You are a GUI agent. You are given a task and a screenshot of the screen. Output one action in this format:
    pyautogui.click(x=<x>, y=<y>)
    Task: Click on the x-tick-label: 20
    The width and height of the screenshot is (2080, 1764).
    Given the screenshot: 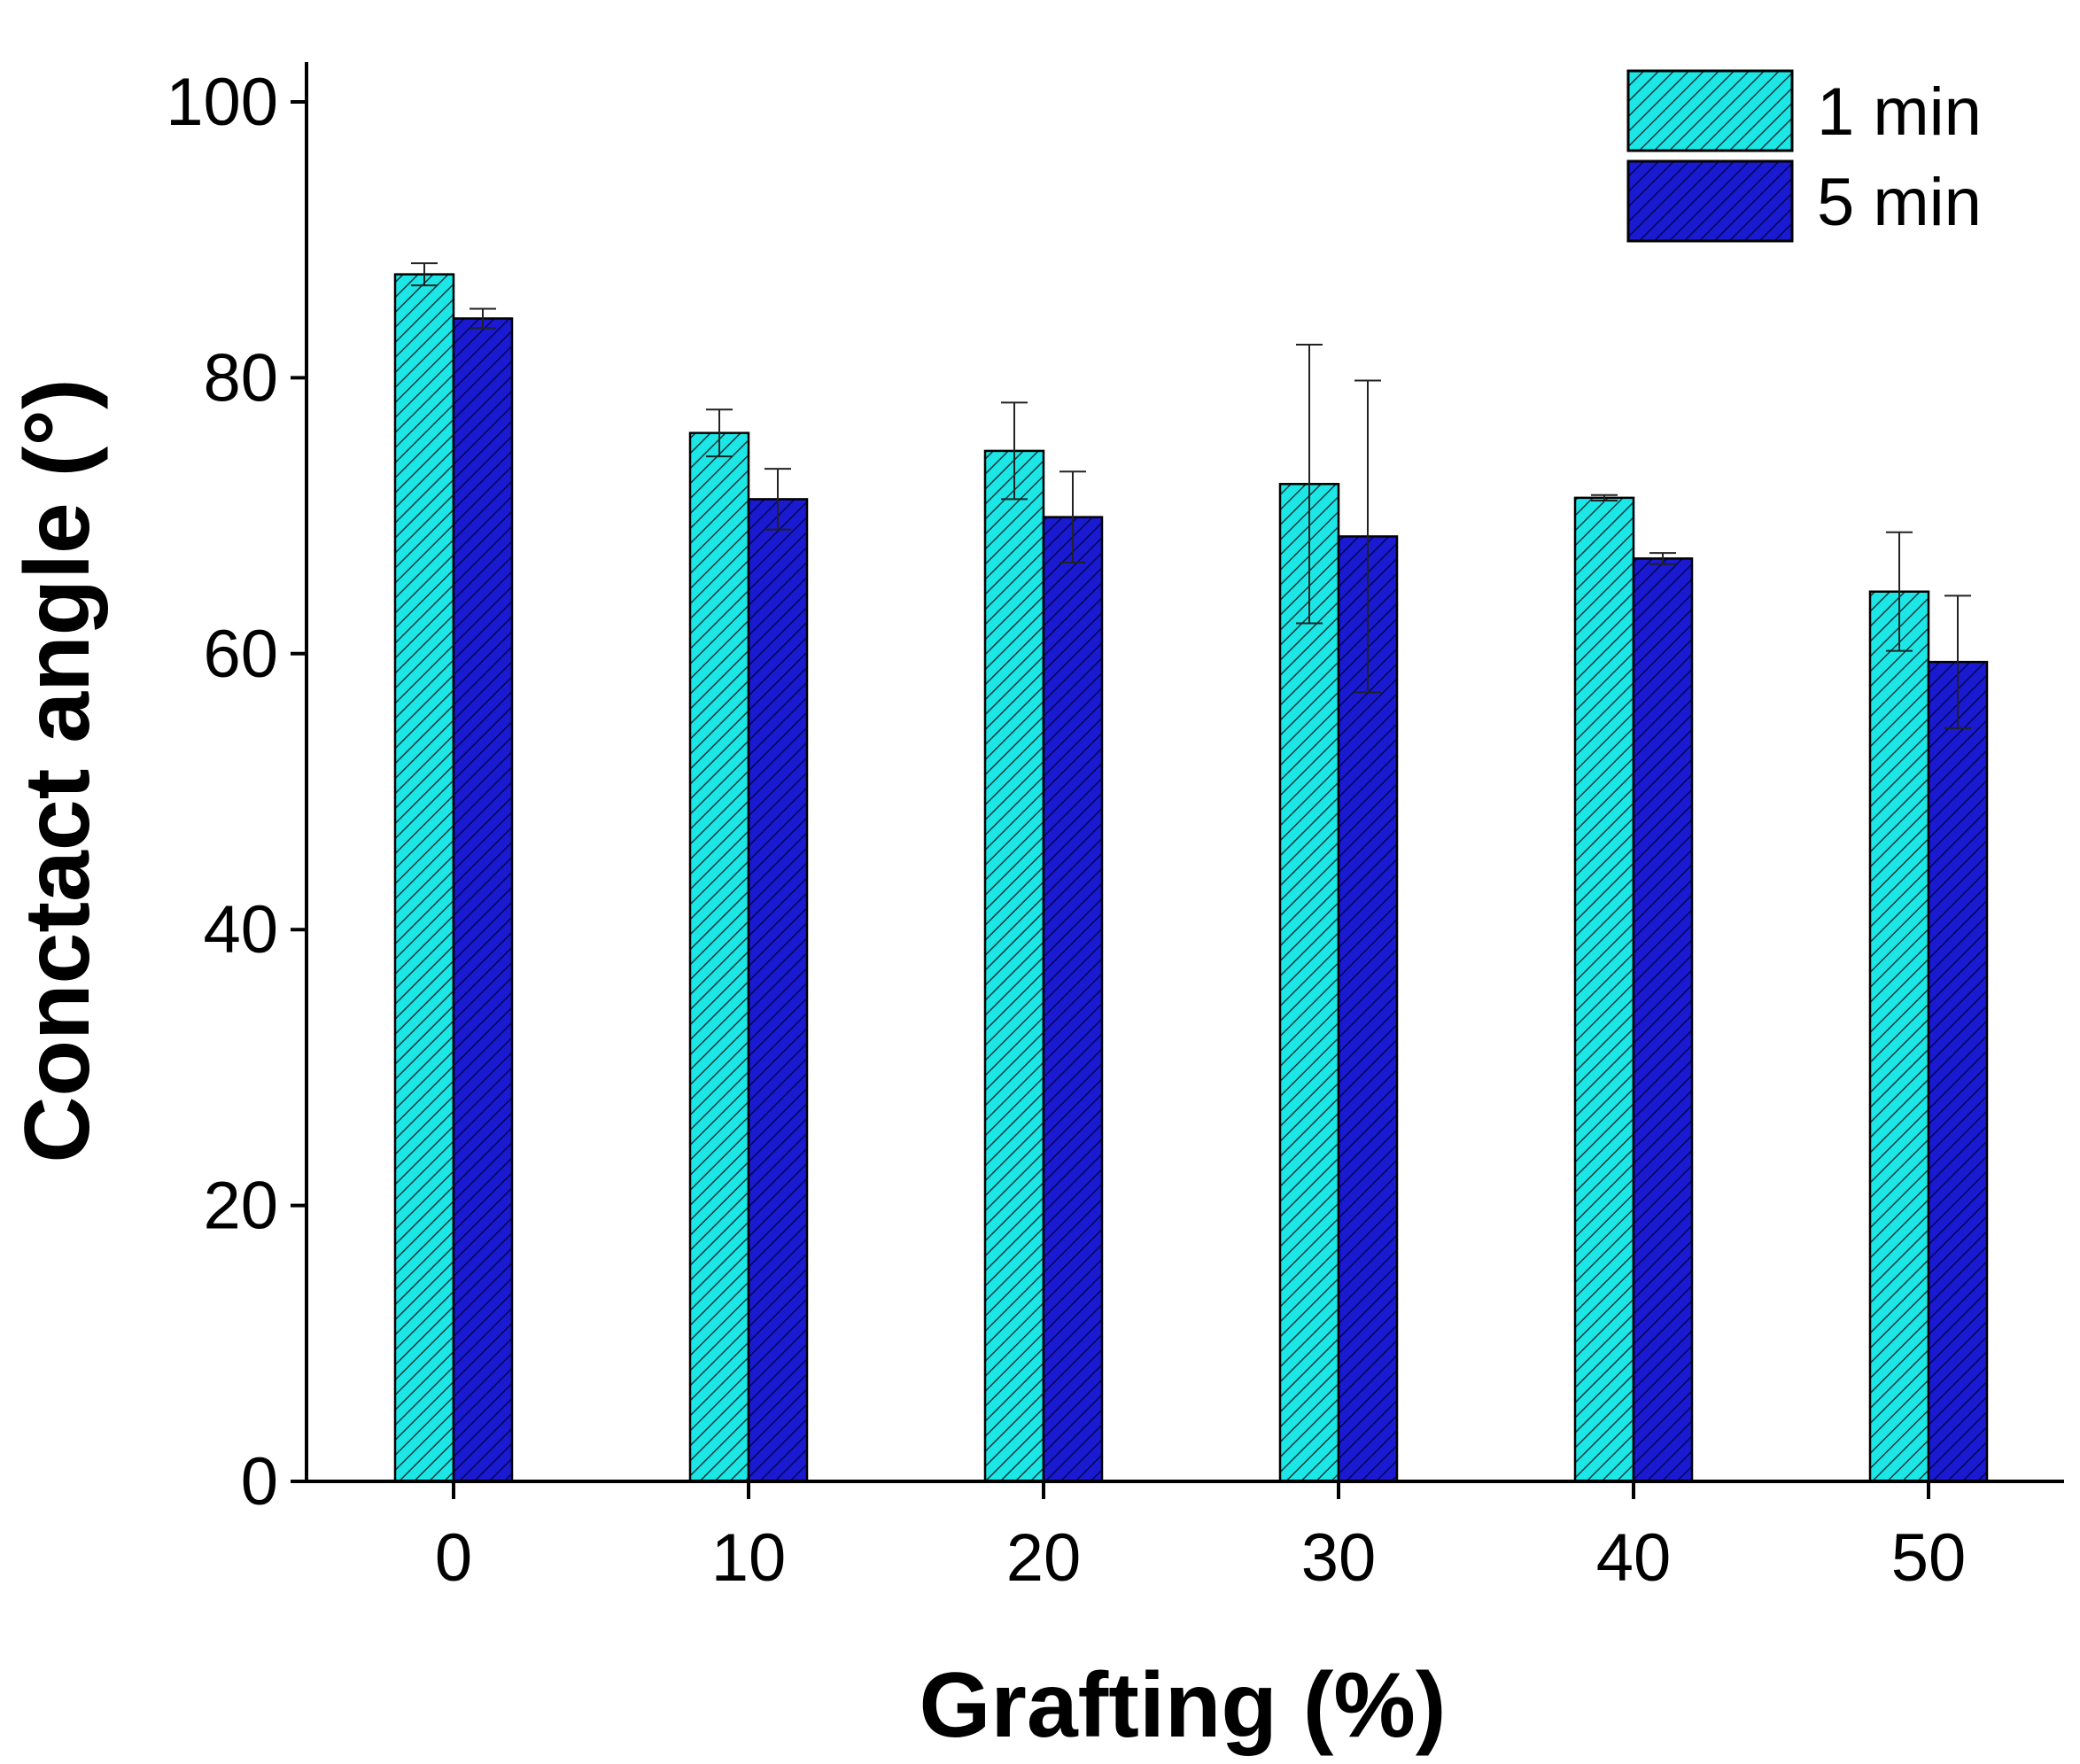 What is the action you would take?
    pyautogui.click(x=1044, y=1558)
    